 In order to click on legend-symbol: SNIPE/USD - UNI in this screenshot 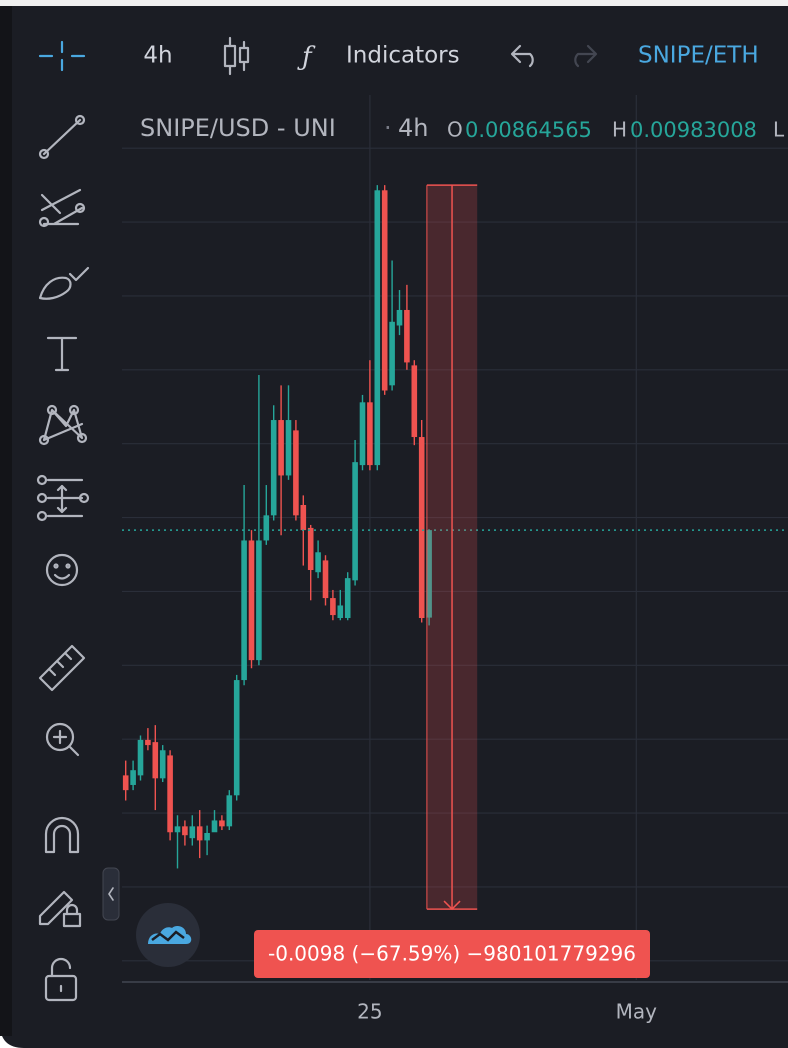, I will do `click(238, 128)`.